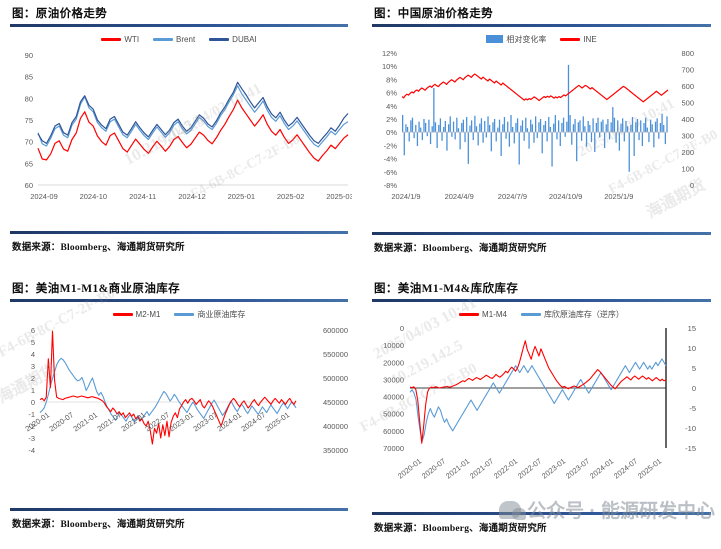 The height and width of the screenshot is (549, 721). What do you see at coordinates (44, 196) in the screenshot?
I see `svg-text: 2024-09` at bounding box center [44, 196].